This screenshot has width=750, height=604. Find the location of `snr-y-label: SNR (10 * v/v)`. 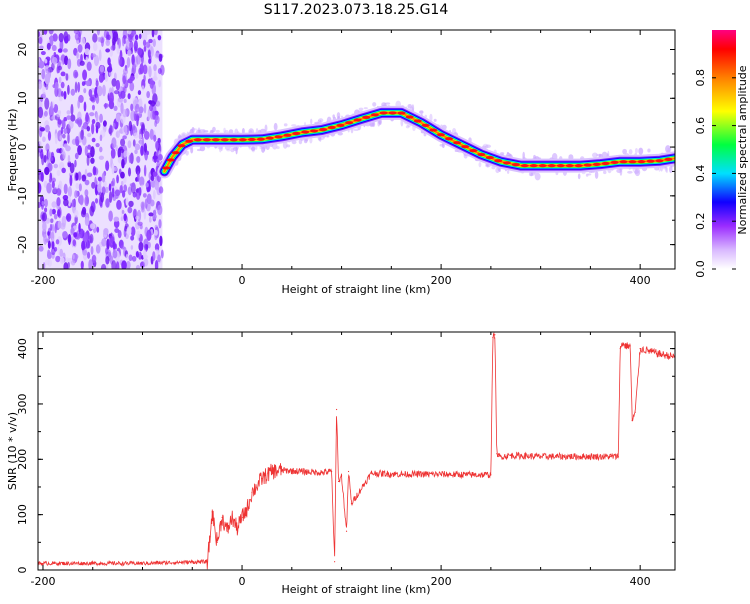

snr-y-label: SNR (10 * v/v) is located at coordinates (12, 451).